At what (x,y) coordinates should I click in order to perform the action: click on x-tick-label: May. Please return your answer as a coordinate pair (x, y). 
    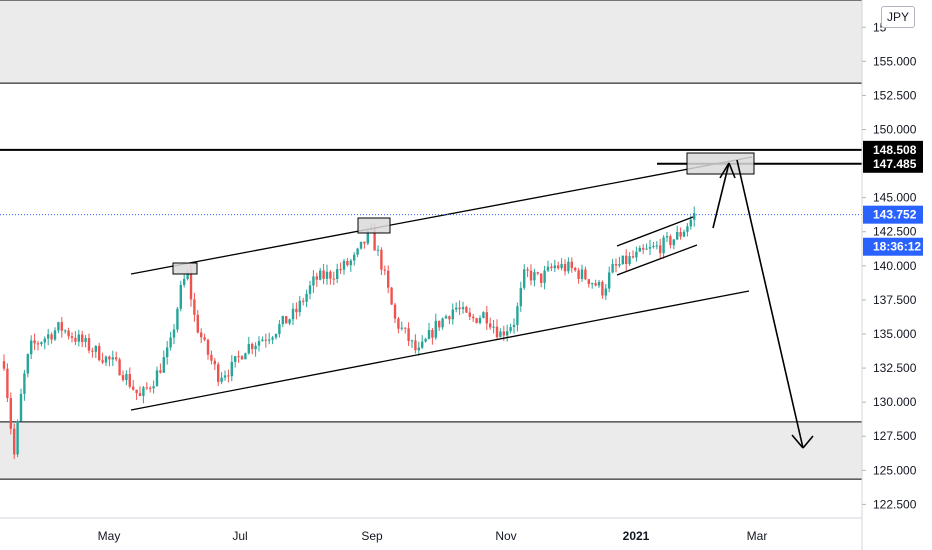
    Looking at the image, I should click on (109, 536).